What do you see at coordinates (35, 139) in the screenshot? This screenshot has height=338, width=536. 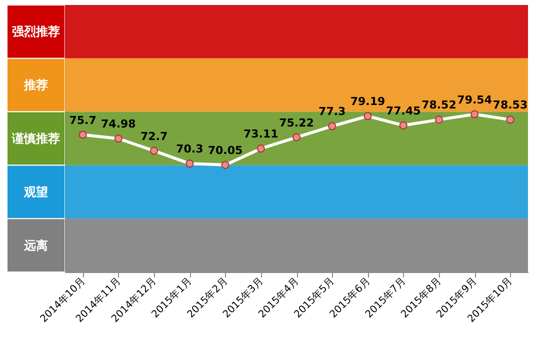 I see `band-label: 谨慎推荐` at bounding box center [35, 139].